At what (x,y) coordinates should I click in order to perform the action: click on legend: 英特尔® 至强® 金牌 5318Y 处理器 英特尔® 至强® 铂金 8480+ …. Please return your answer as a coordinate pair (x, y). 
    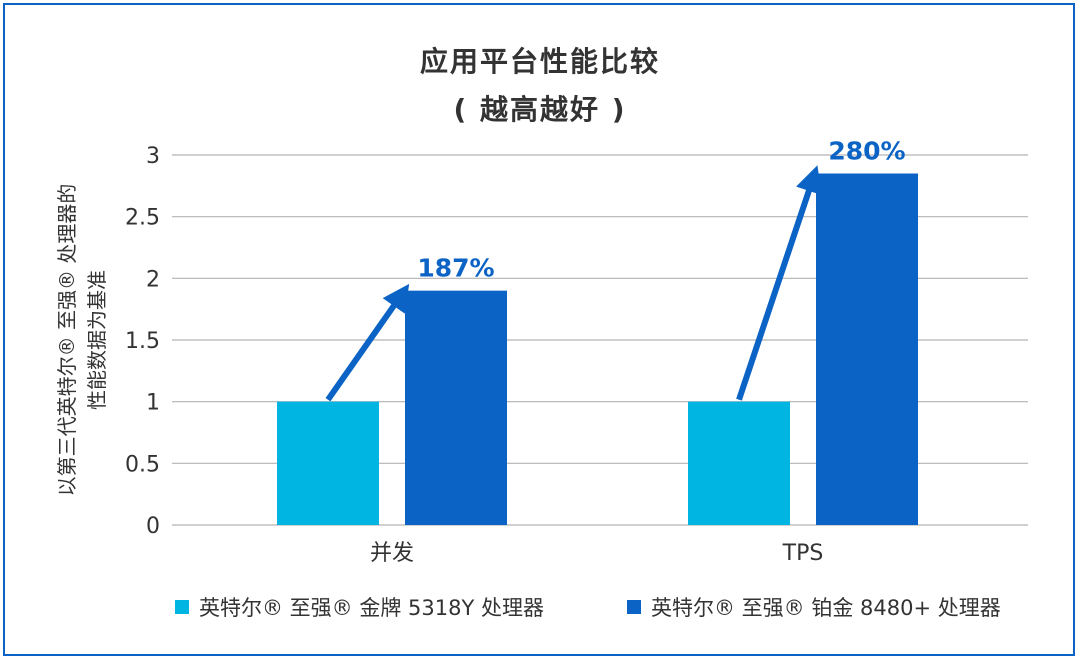
    Looking at the image, I should click on (540, 607).